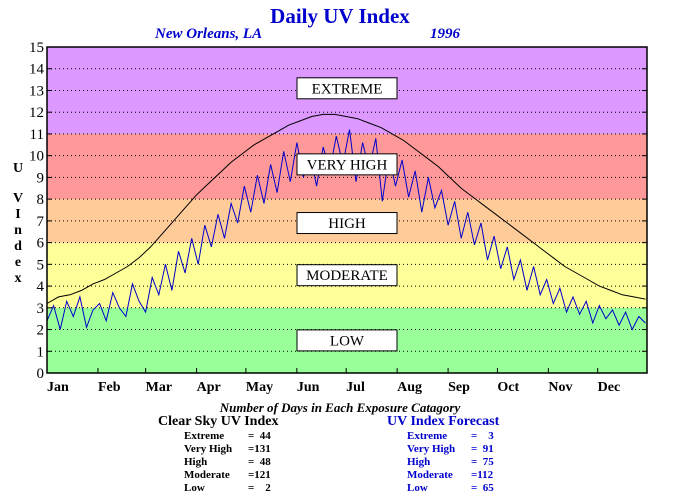  Describe the element at coordinates (259, 462) in the screenshot. I see `stats-clear-row-value: = 48` at that location.